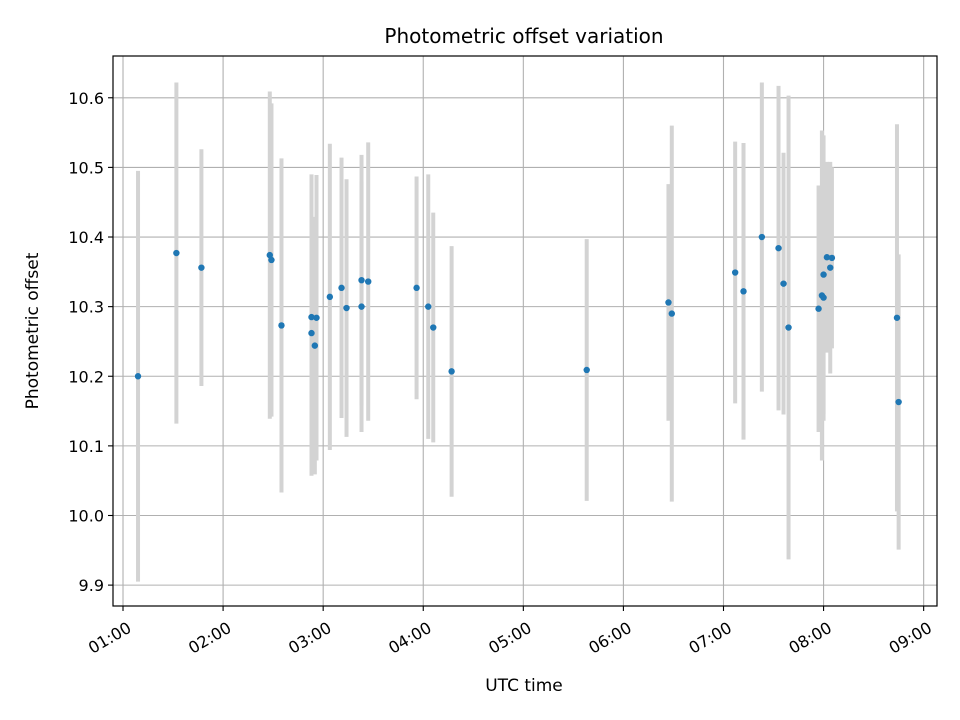 The height and width of the screenshot is (720, 960). Describe the element at coordinates (86, 98) in the screenshot. I see `y-tick-label: 10.6` at that location.